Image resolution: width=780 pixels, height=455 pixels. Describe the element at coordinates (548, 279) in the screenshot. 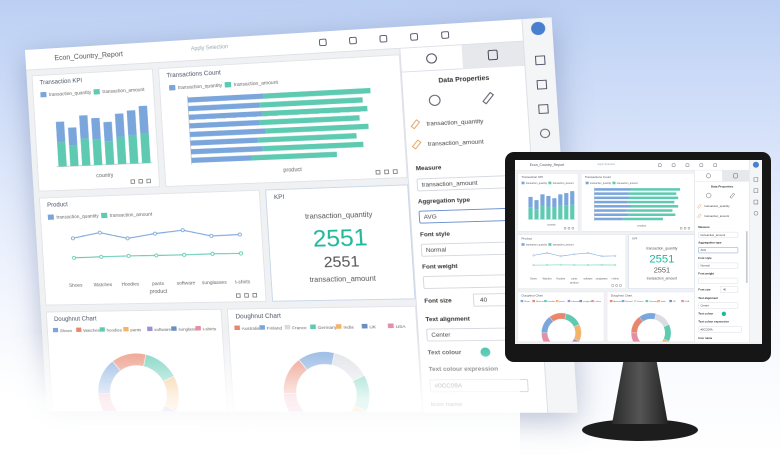

I see `x-tick-label: Watches` at that location.